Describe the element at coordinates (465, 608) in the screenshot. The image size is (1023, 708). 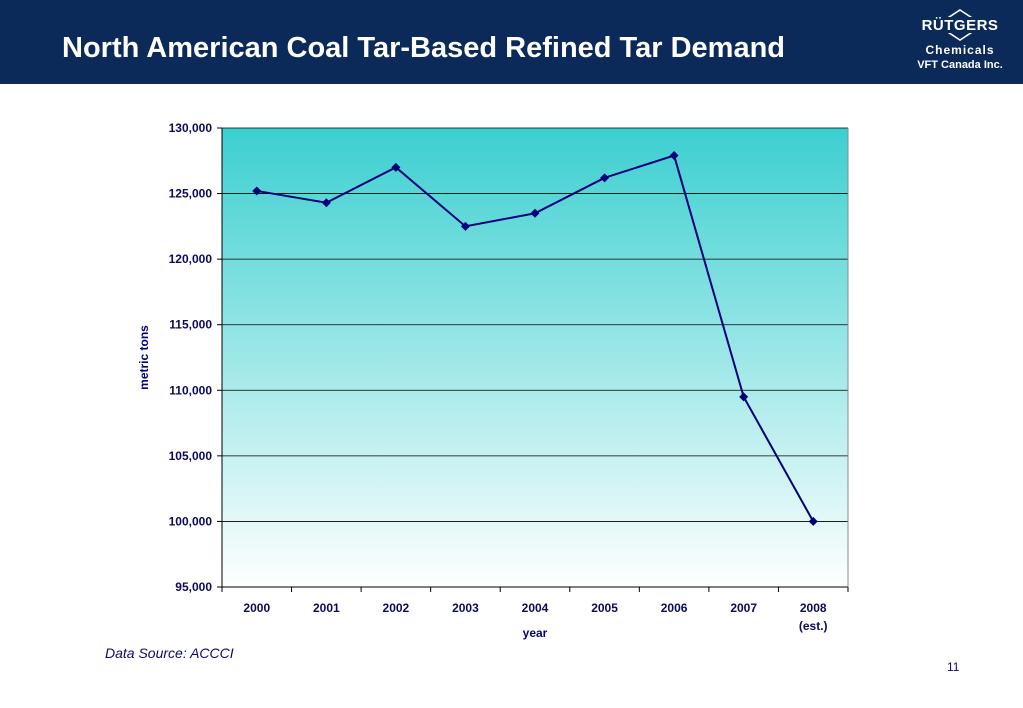
I see `x-tick-label: 2003` at that location.